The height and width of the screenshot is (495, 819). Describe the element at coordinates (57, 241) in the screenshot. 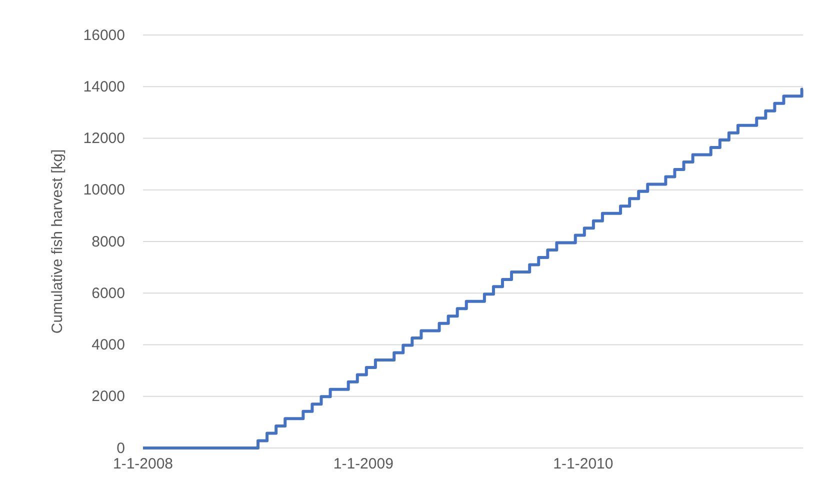

I see `y-axis-title: Cumulative fish harvest [kg]` at that location.